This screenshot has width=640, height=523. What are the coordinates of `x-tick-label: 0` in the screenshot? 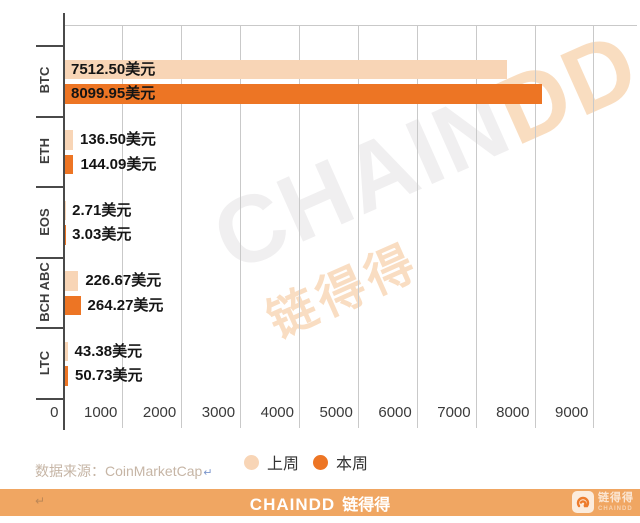 It's located at (54, 412).